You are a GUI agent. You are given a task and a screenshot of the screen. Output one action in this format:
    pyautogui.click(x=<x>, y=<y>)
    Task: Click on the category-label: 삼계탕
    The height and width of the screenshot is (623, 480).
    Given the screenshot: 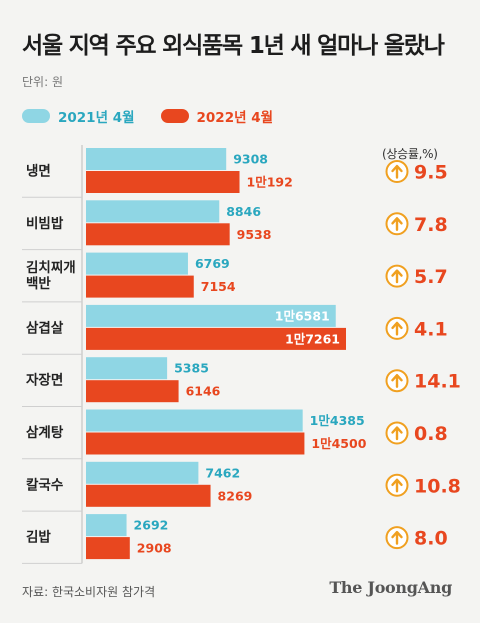 What is the action you would take?
    pyautogui.click(x=45, y=432)
    